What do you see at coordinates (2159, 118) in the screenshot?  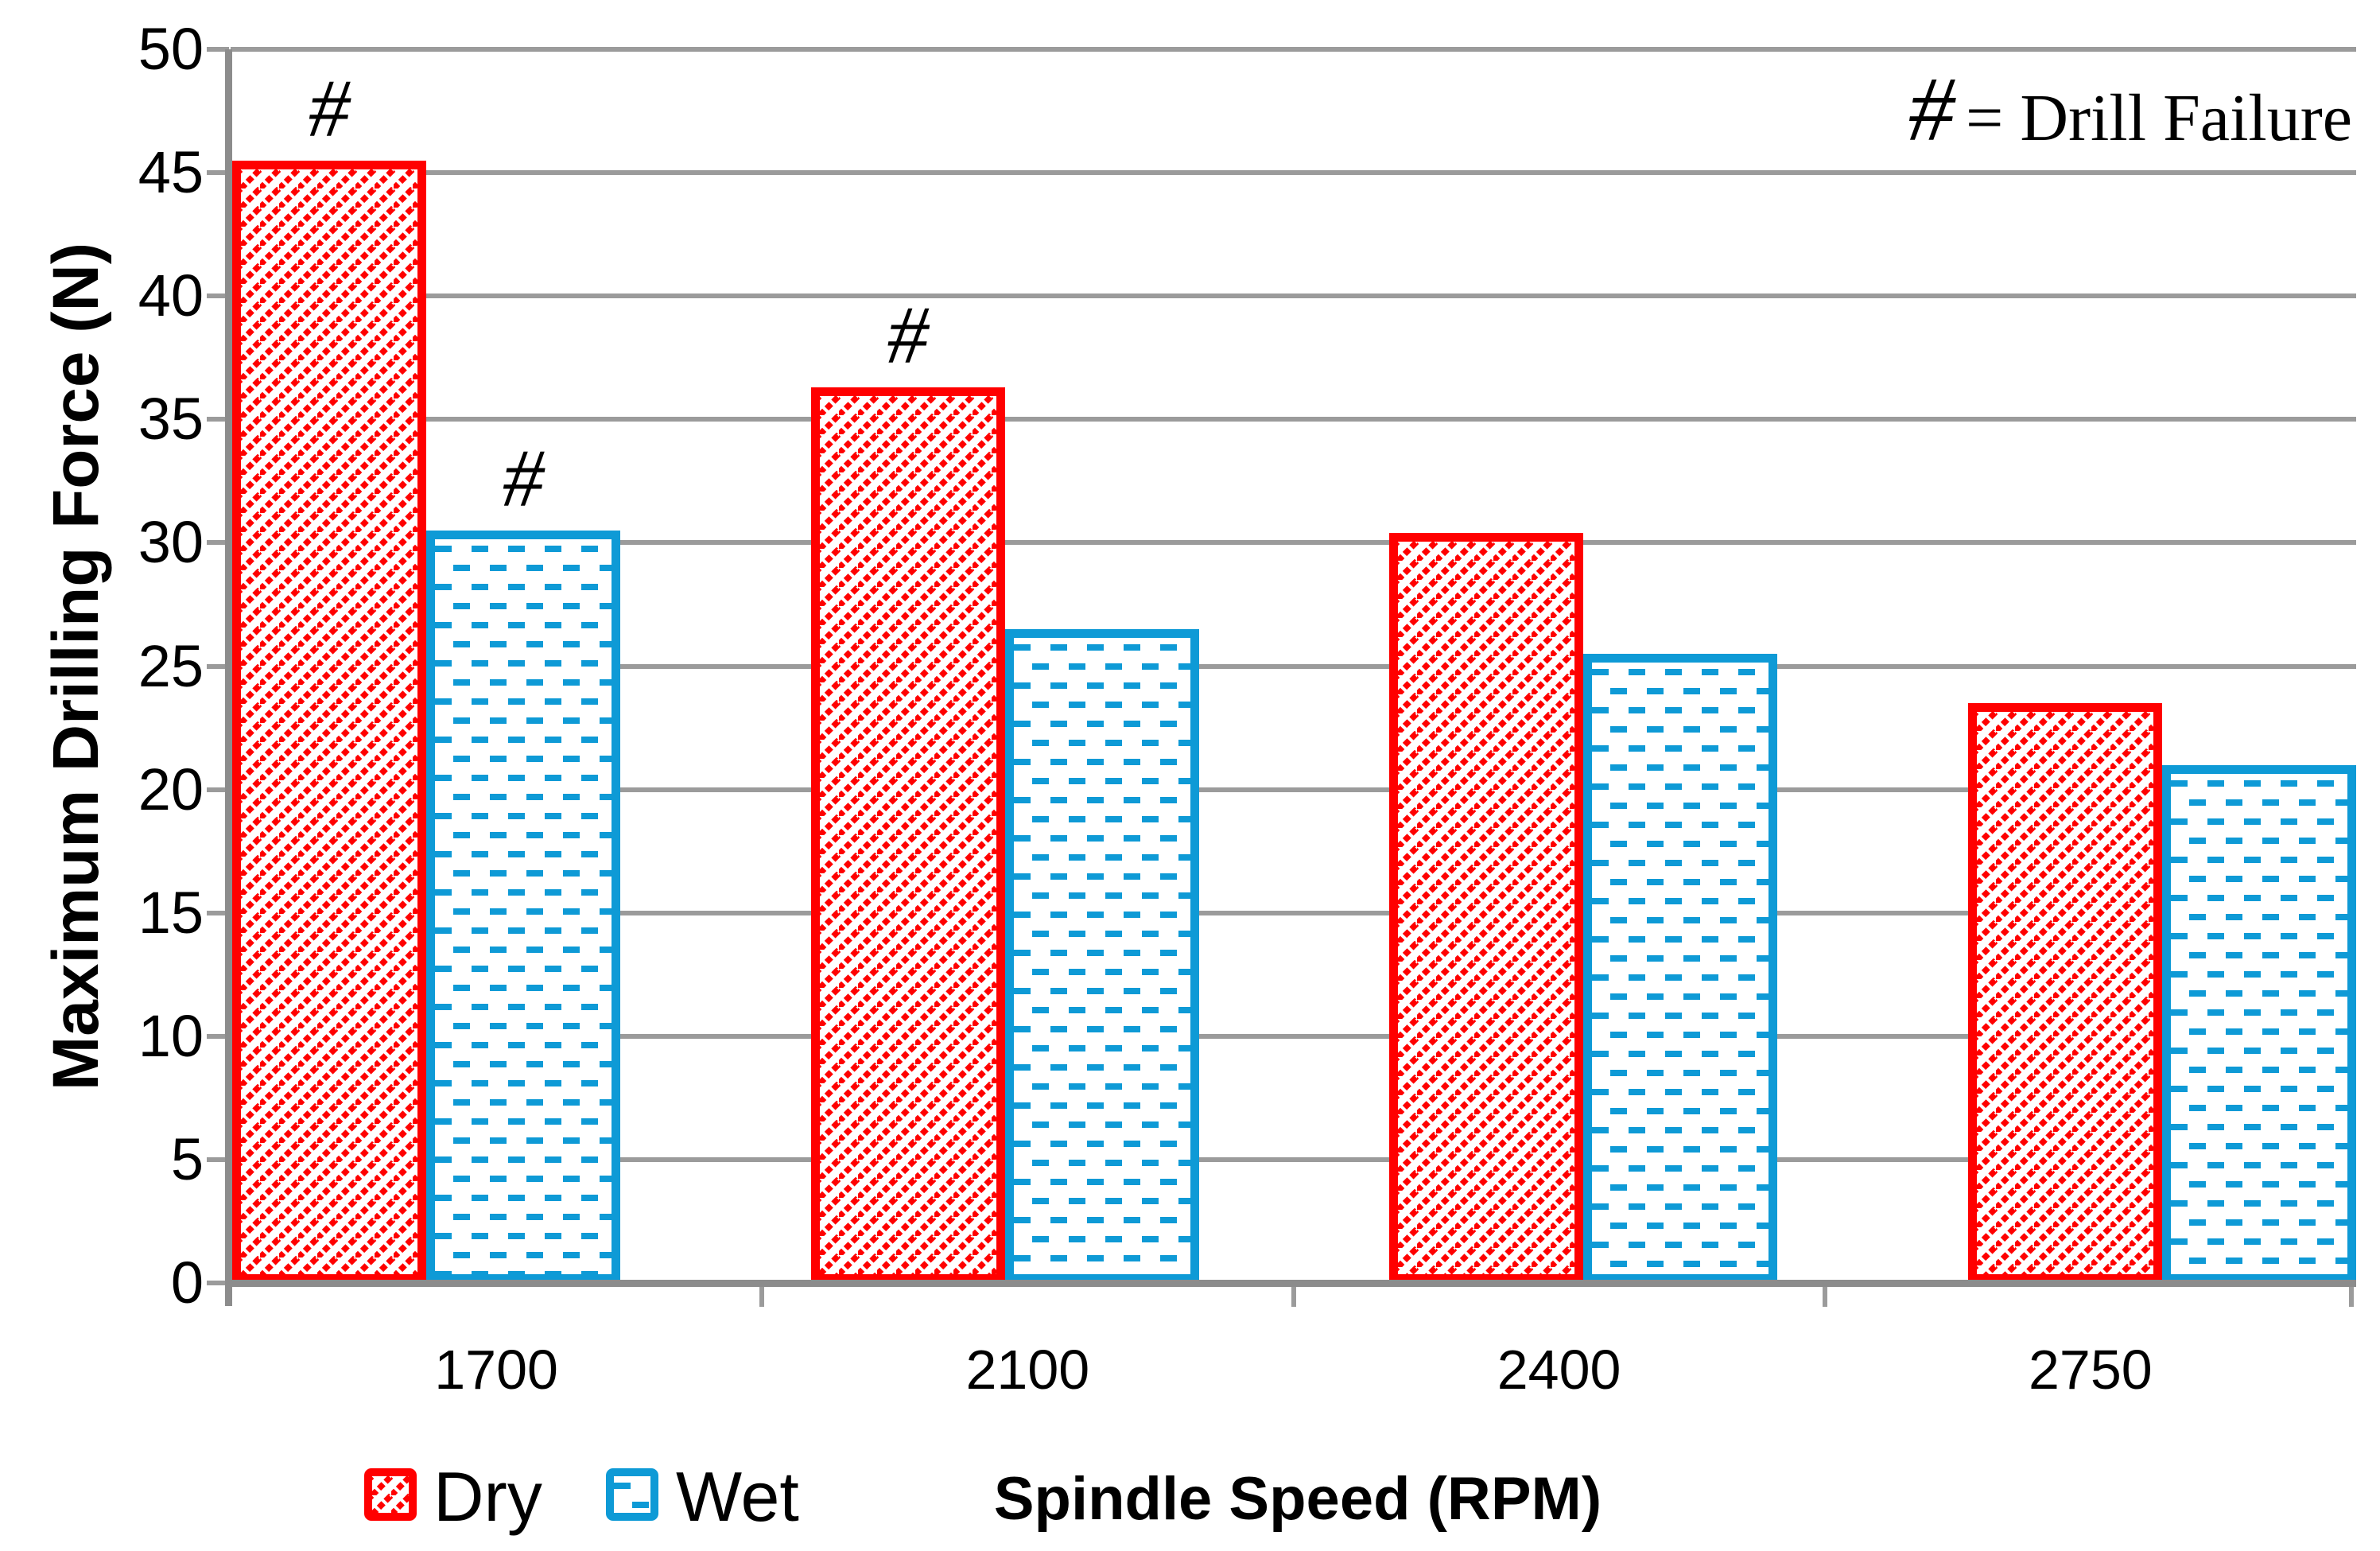 I see `drill-failure-text: = Drill Failure` at bounding box center [2159, 118].